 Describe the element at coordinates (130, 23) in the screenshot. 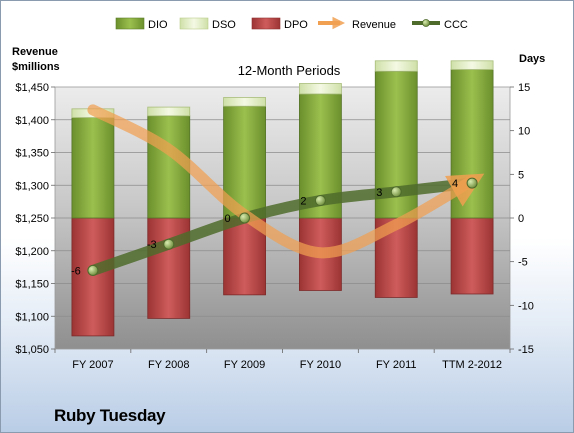

I see `legend-swatch-dio` at that location.